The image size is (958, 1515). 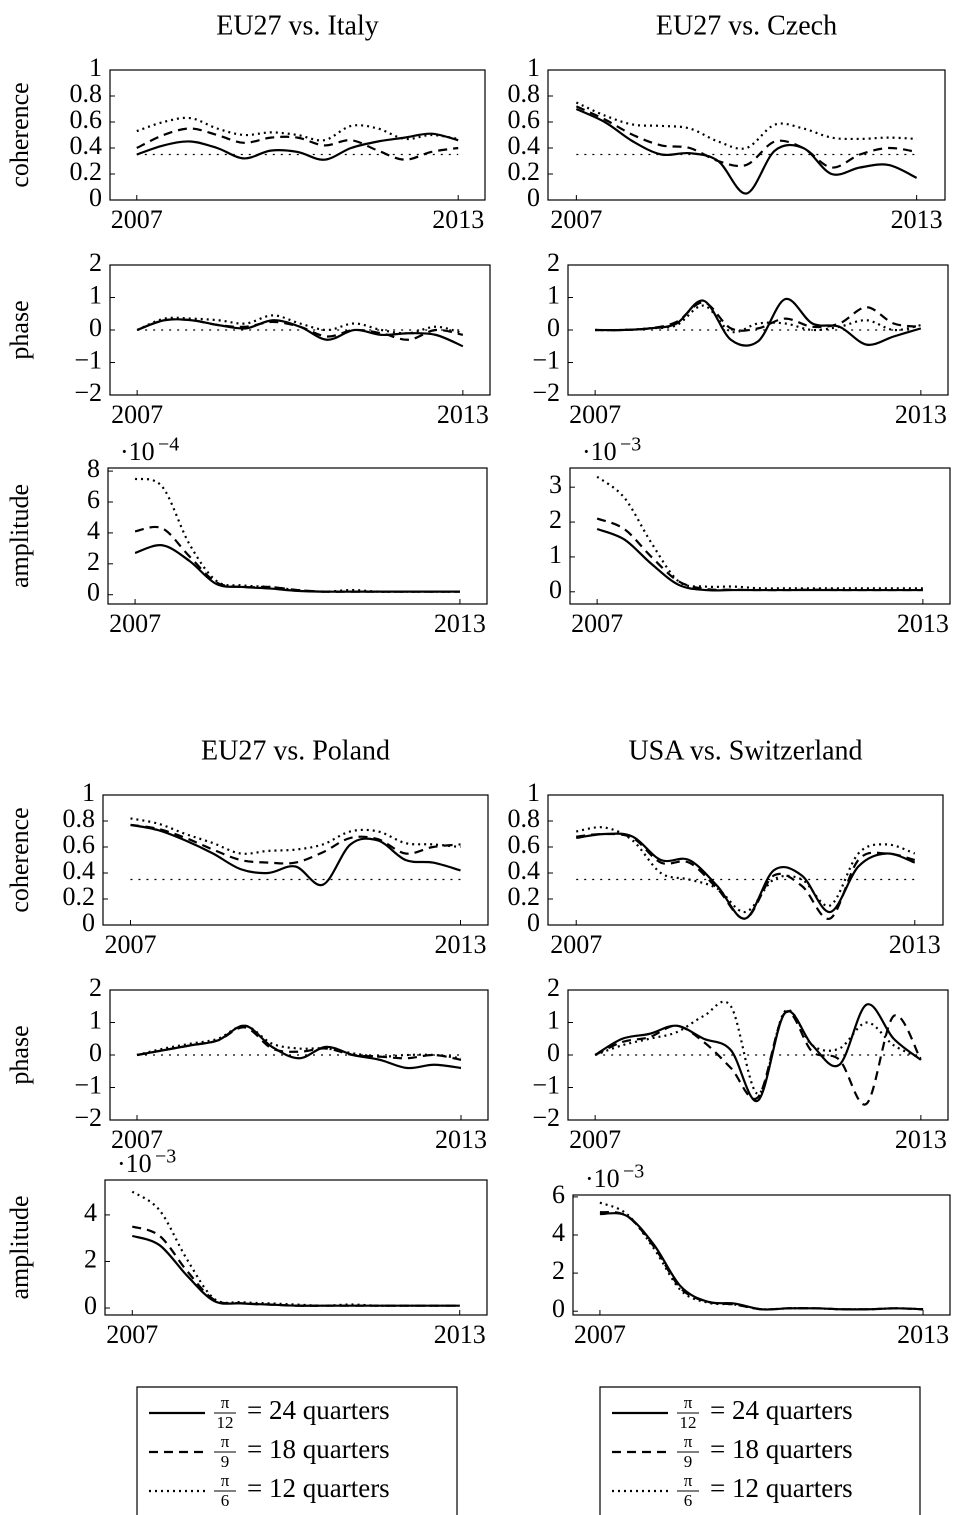 I want to click on y-axis-label: phase, so click(x=19, y=329).